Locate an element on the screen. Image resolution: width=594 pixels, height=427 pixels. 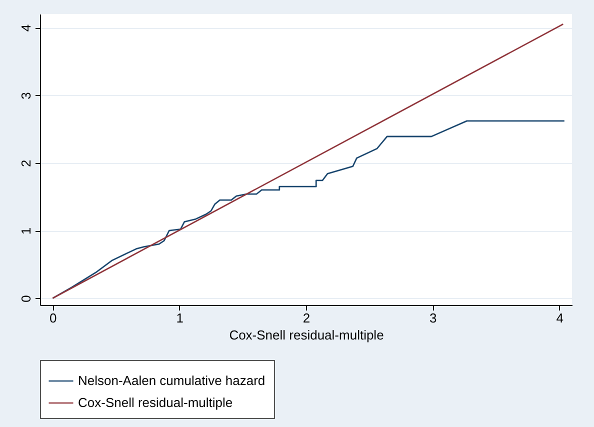
y-tick-label: 3 is located at coordinates (26, 96).